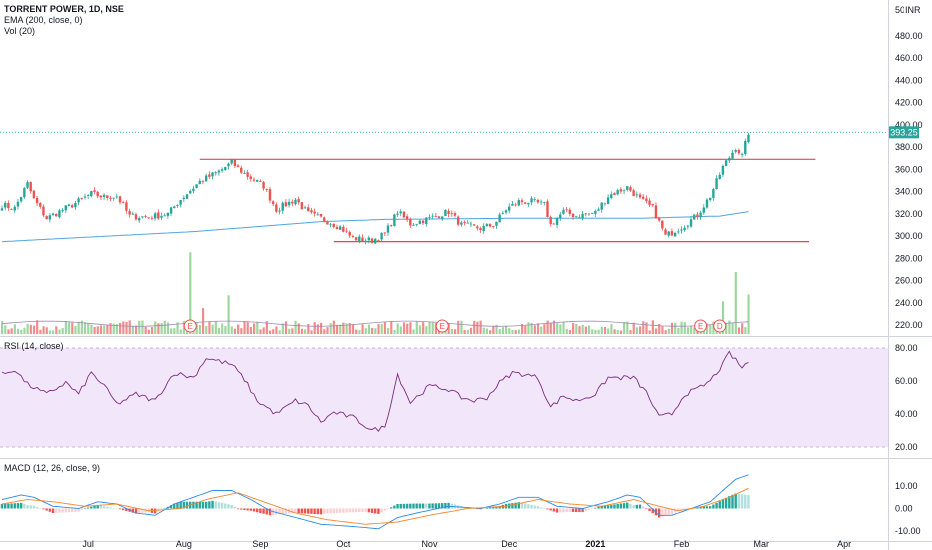 This screenshot has width=932, height=550. Describe the element at coordinates (906, 414) in the screenshot. I see `rsi-tick-label: 40.00` at that location.